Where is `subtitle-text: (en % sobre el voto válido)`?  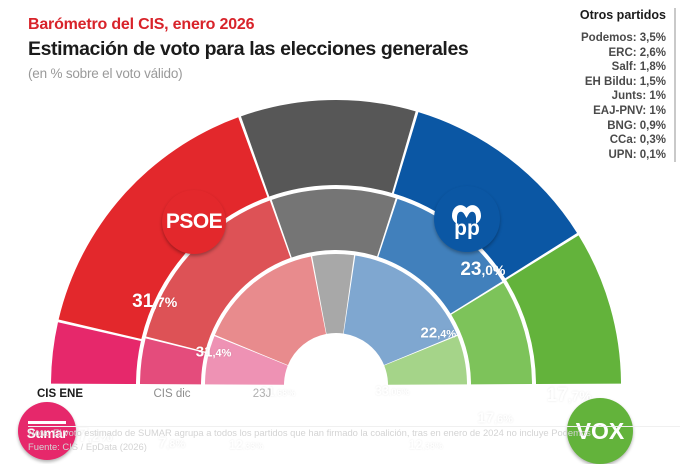
subtitle-text: (en % sobre el voto válido) is located at coordinates (105, 73).